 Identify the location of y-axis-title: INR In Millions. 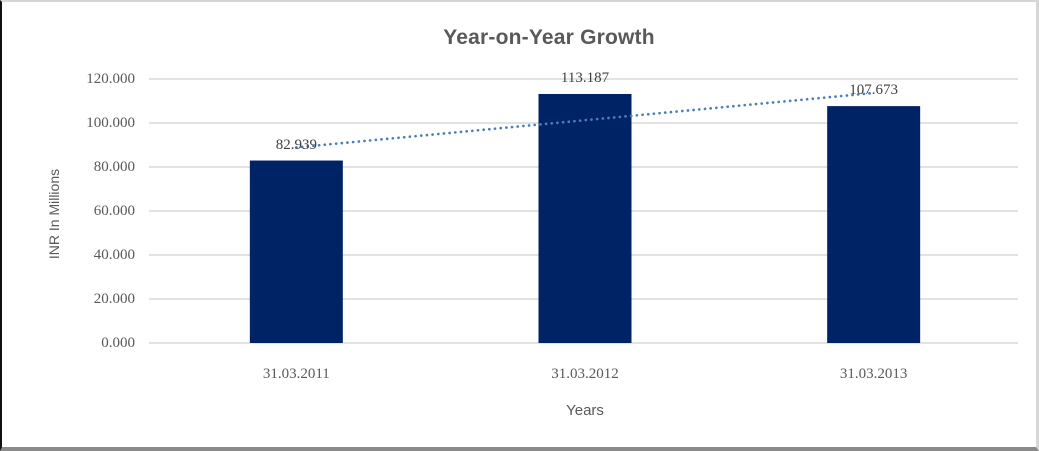
(54, 214).